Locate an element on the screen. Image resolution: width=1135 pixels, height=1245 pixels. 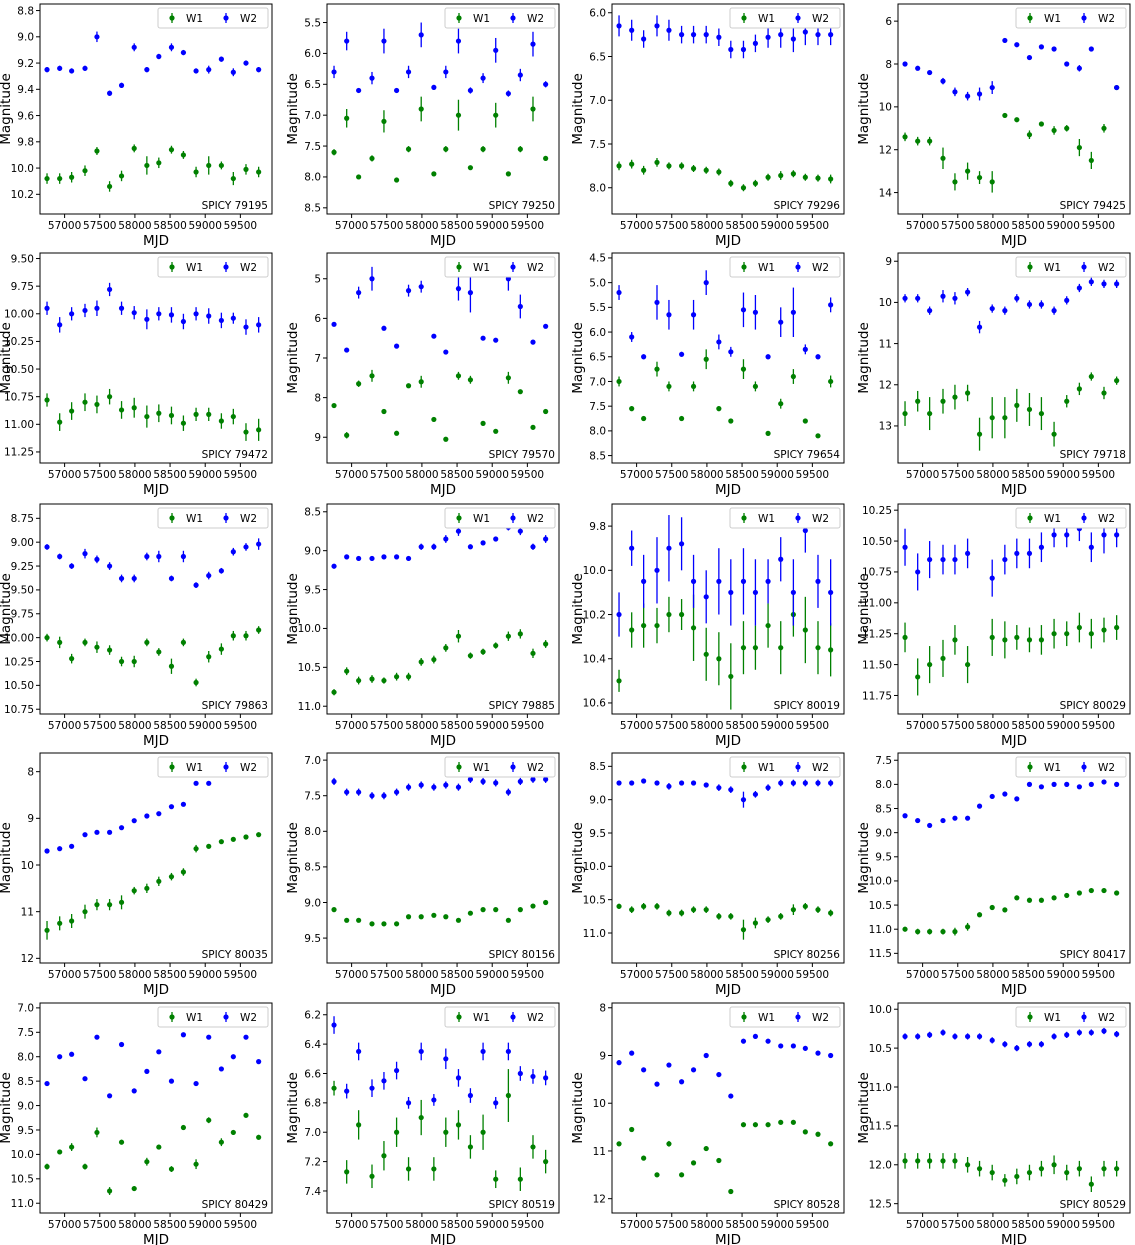
x-tick-label: 57500 is located at coordinates (671, 226).